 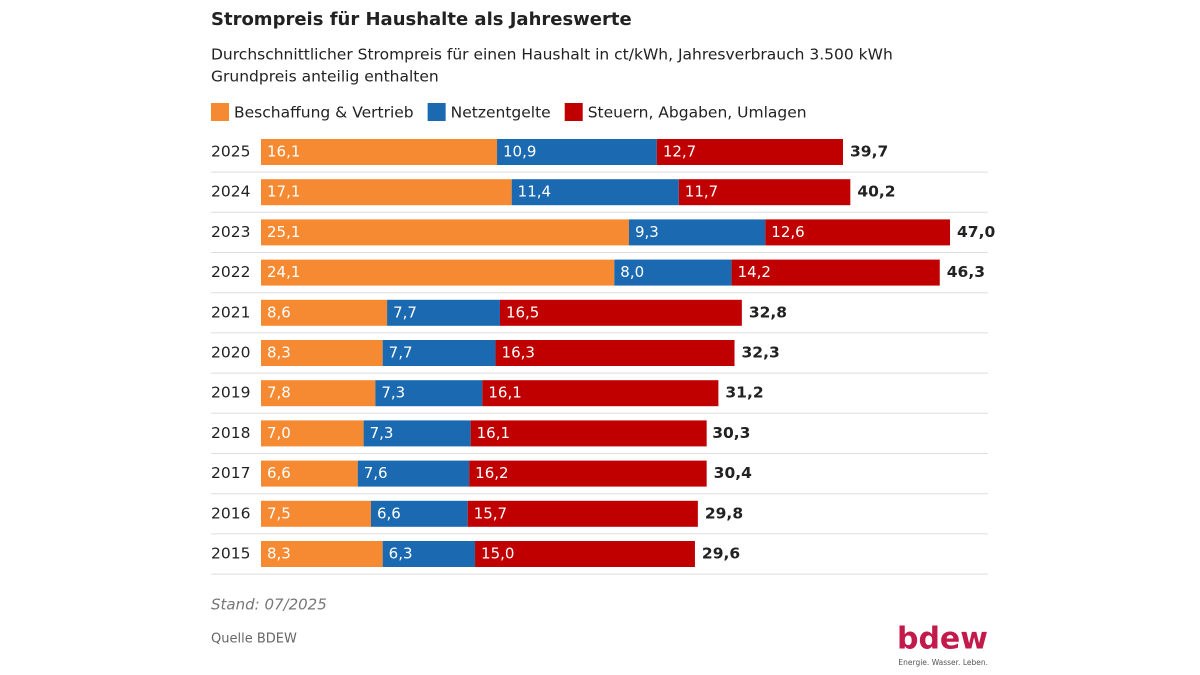 What do you see at coordinates (787, 232) in the screenshot?
I see `data-label: 12,6` at bounding box center [787, 232].